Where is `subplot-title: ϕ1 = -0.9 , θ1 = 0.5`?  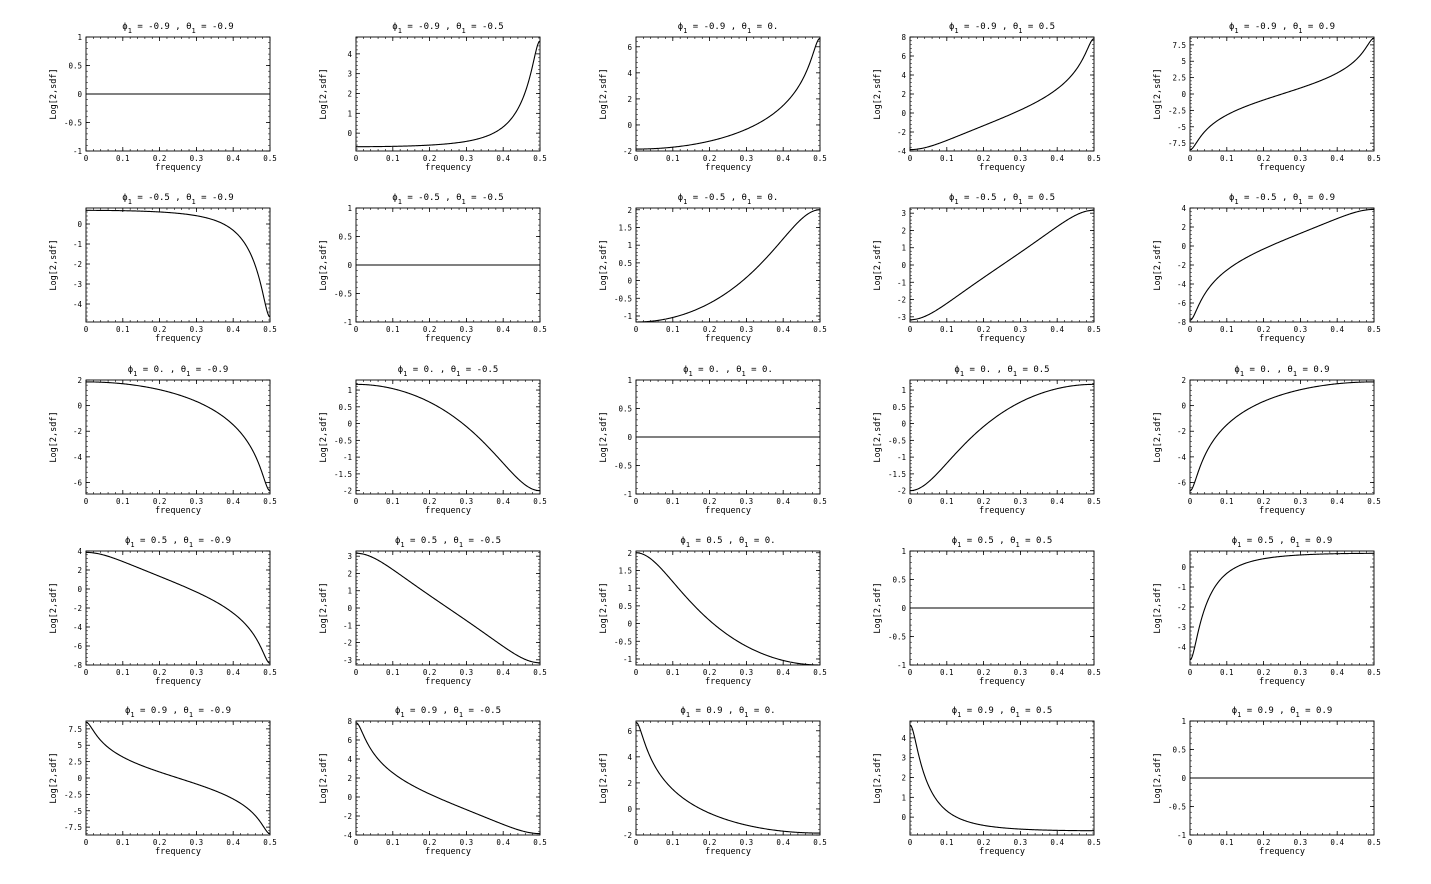 subplot-title: ϕ1 = -0.9 , θ1 = 0.5 is located at coordinates (1002, 28).